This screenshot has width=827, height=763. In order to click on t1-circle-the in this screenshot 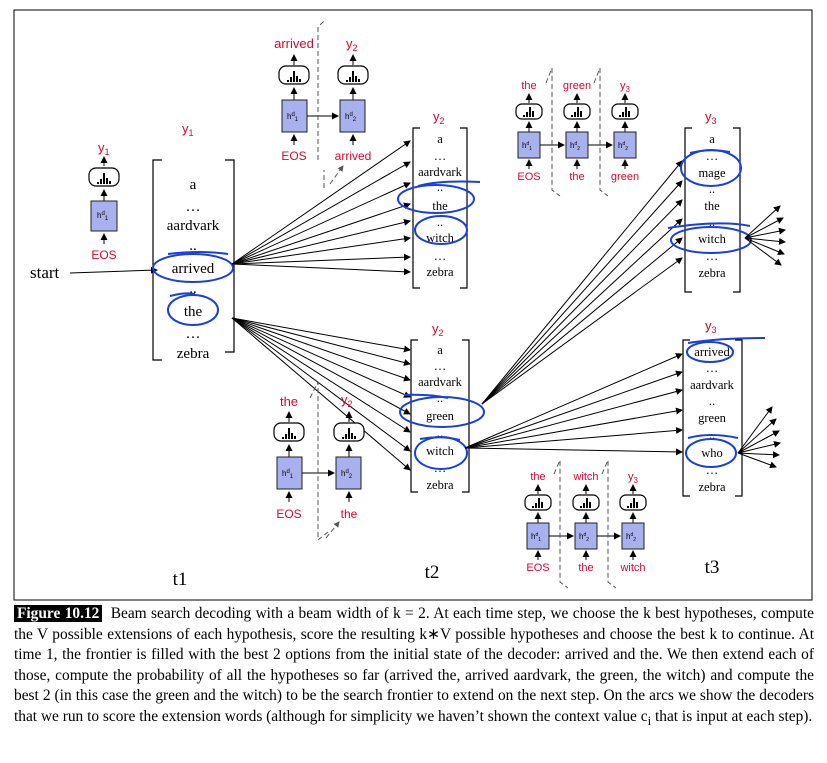, I will do `click(193, 310)`.